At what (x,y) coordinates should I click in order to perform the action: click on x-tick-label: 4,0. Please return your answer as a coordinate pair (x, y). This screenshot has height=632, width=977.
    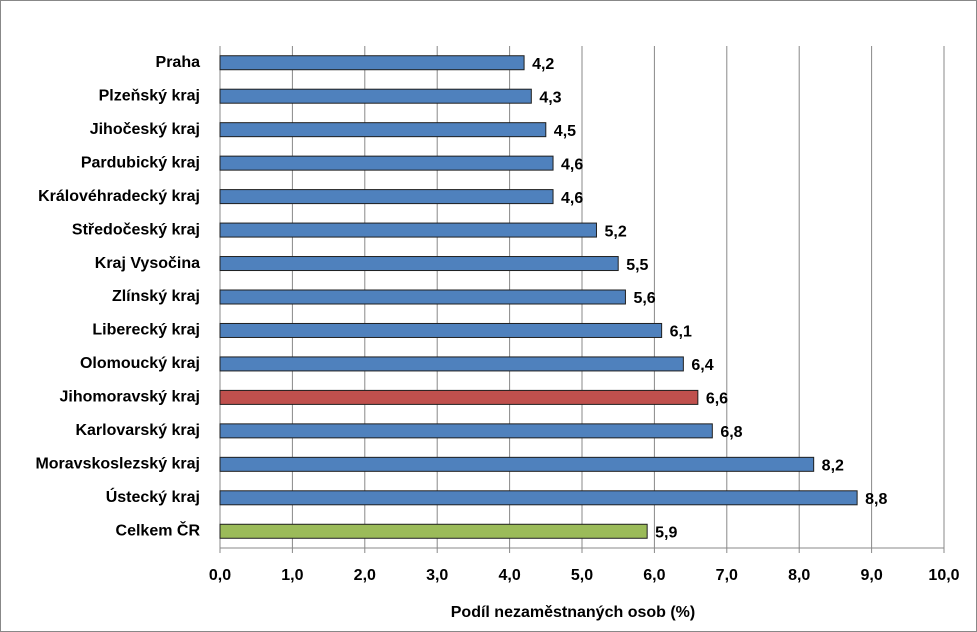
    Looking at the image, I should click on (509, 575).